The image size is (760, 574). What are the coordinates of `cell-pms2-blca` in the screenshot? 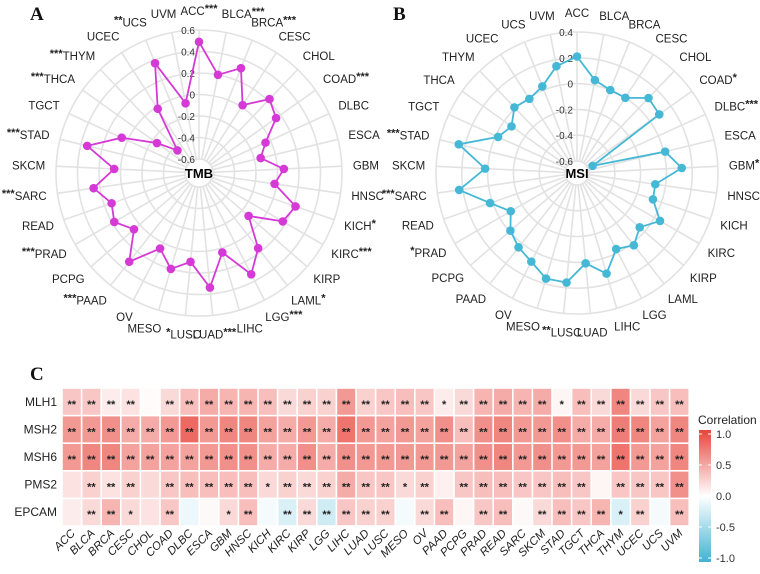 It's located at (91, 484).